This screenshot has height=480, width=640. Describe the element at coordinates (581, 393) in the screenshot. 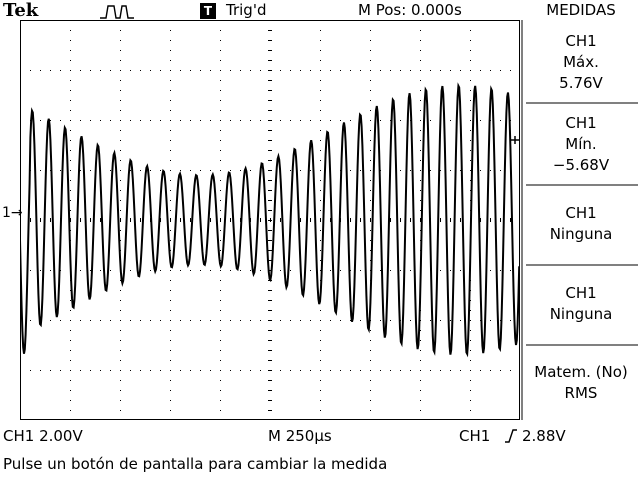

I see `measure-type: RMS` at that location.